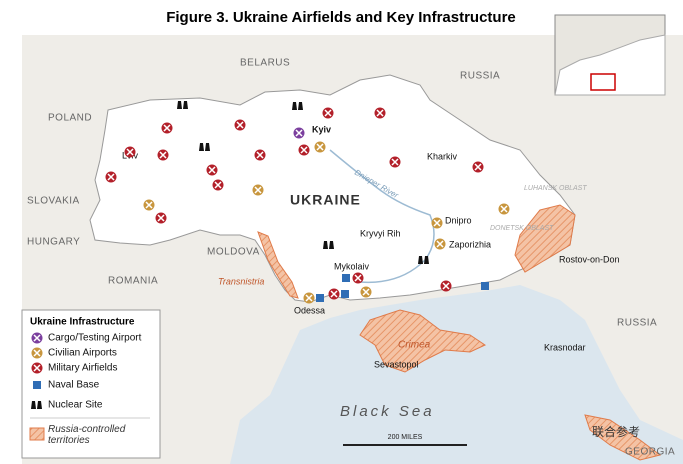 This screenshot has width=683, height=464. What do you see at coordinates (555, 188) in the screenshot?
I see `region-label: LUHANSK OBLAST` at bounding box center [555, 188].